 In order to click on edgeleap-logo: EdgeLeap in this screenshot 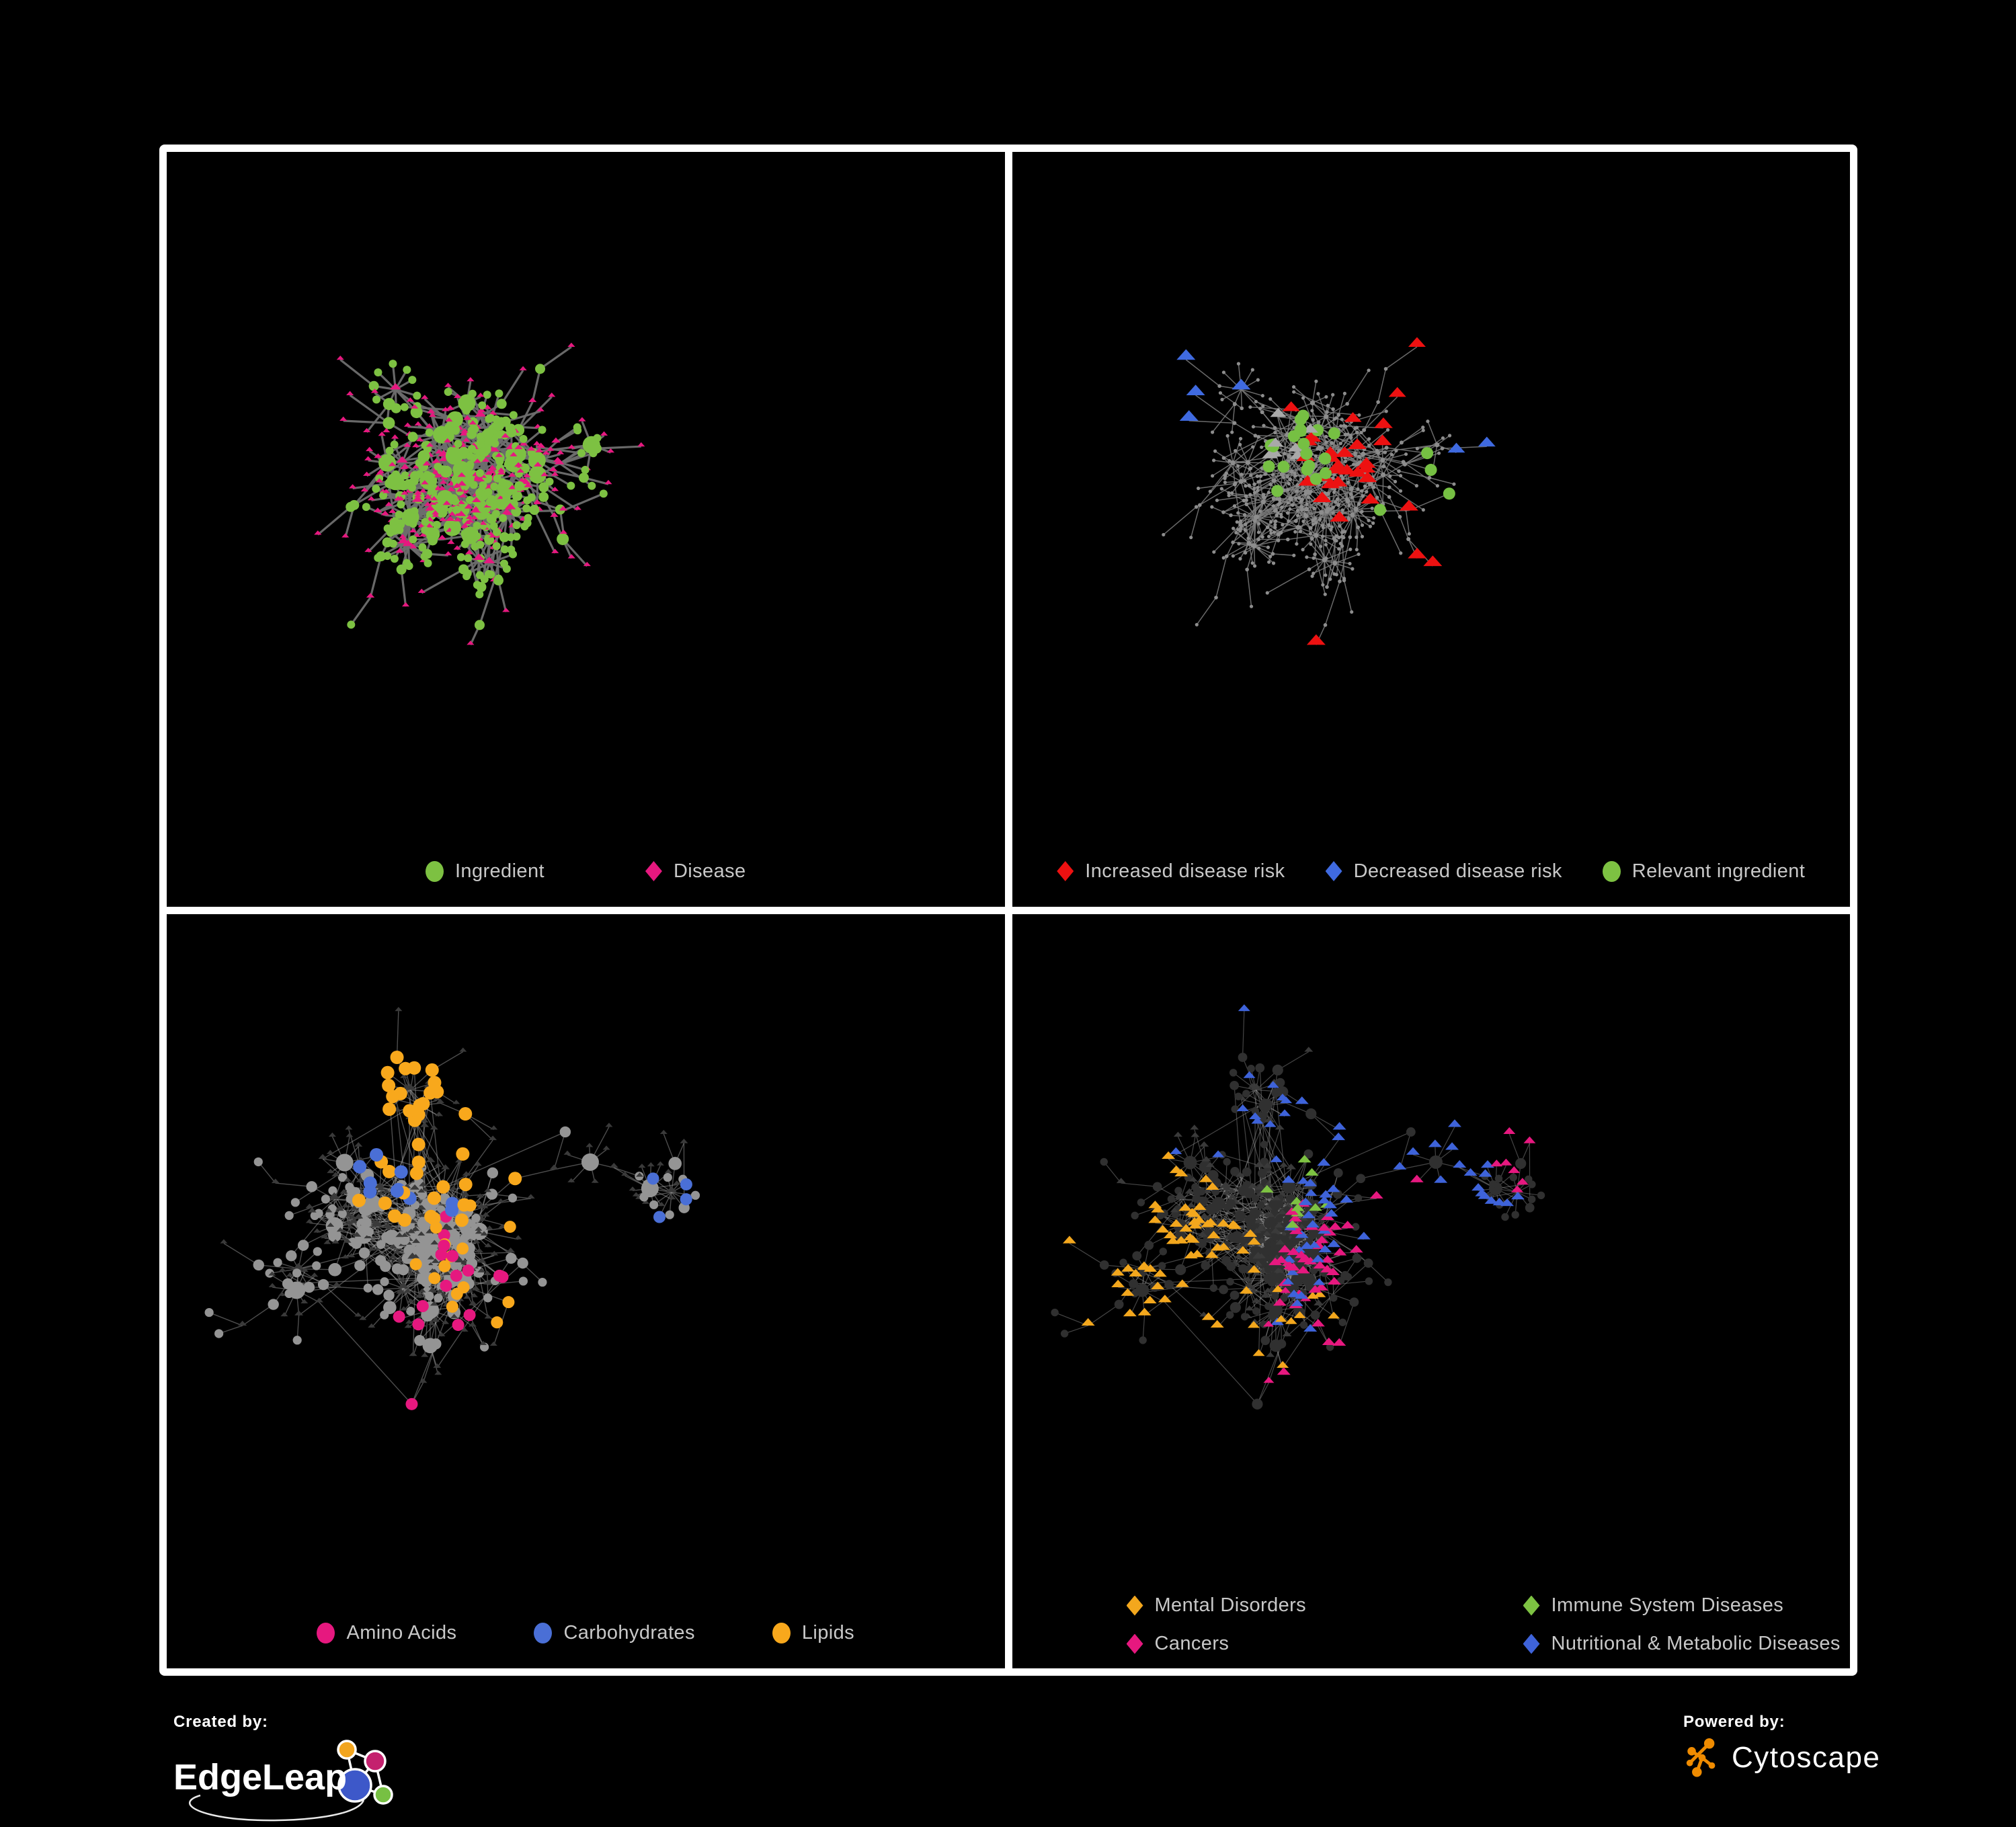, I will do `click(341, 1780)`.